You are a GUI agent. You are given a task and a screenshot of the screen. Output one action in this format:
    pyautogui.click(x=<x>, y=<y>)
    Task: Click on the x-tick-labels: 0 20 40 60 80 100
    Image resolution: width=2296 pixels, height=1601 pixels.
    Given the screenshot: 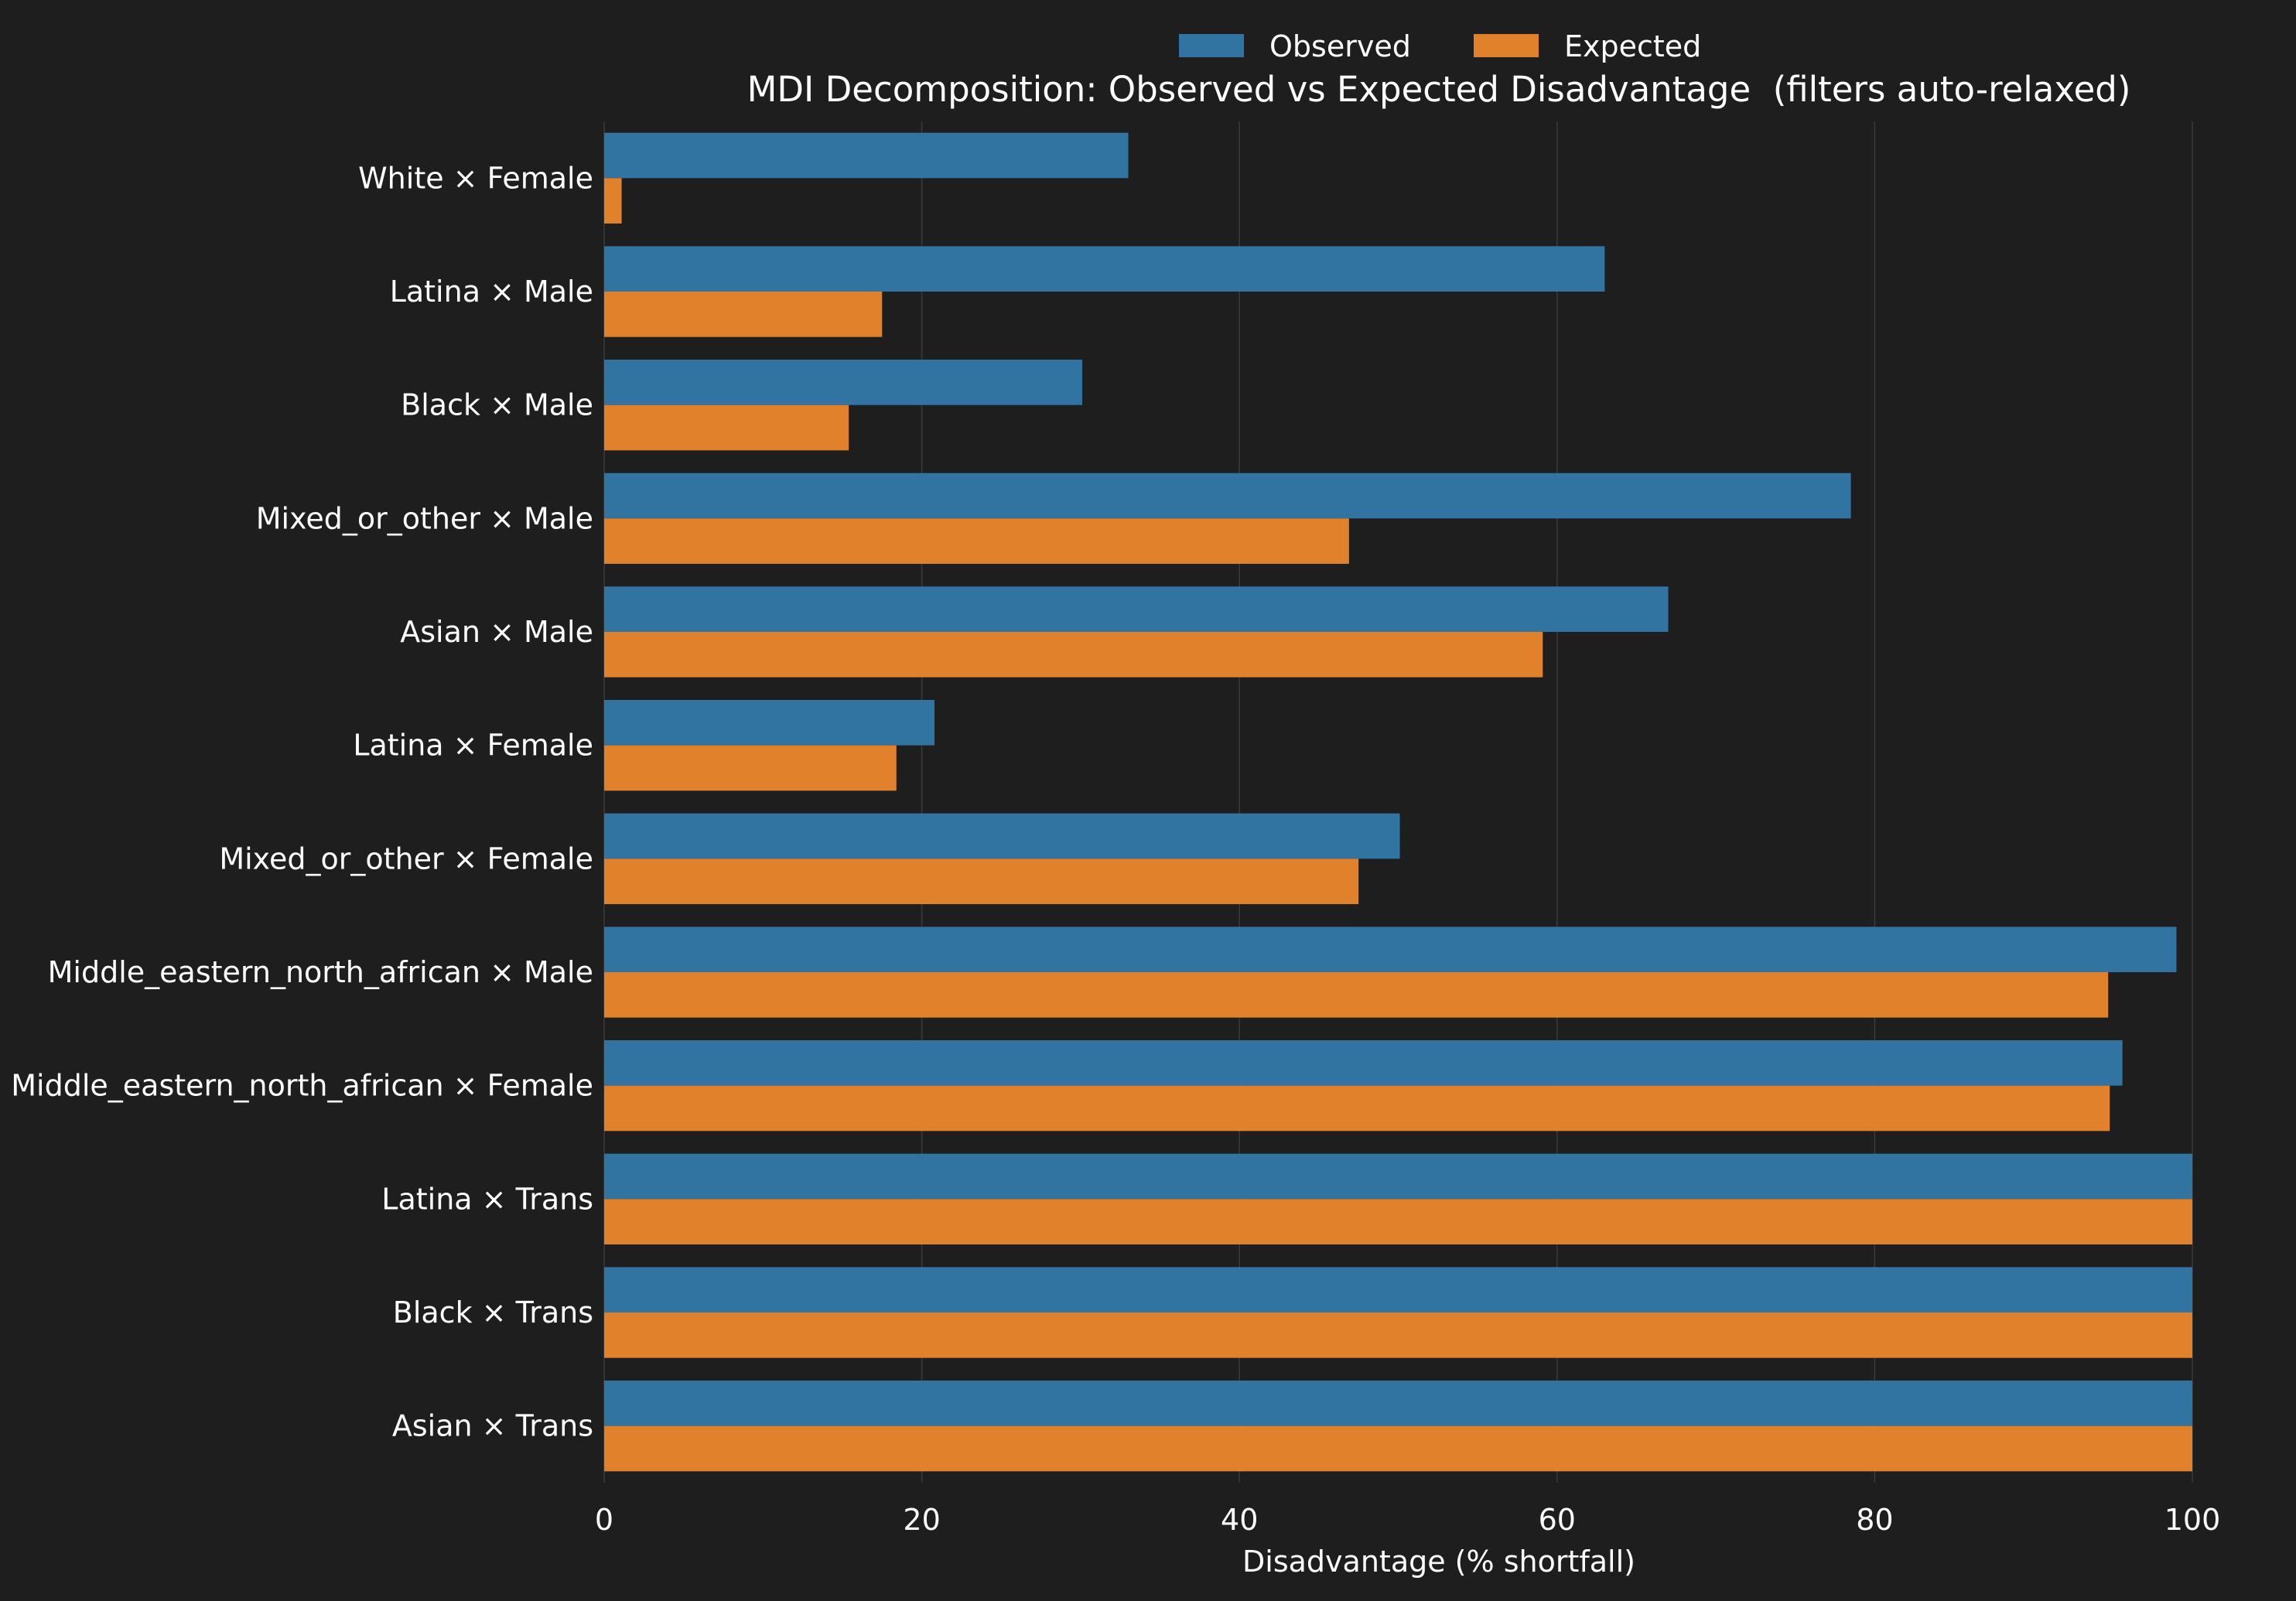 What is the action you would take?
    pyautogui.click(x=1408, y=1520)
    